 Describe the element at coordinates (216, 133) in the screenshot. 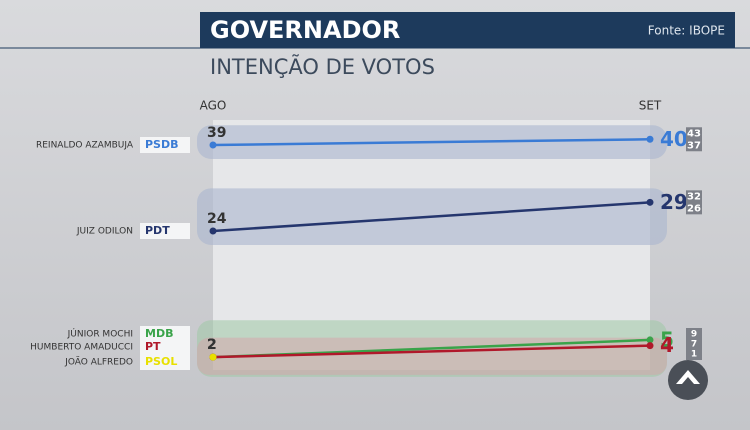

I see `value-label: 39` at that location.